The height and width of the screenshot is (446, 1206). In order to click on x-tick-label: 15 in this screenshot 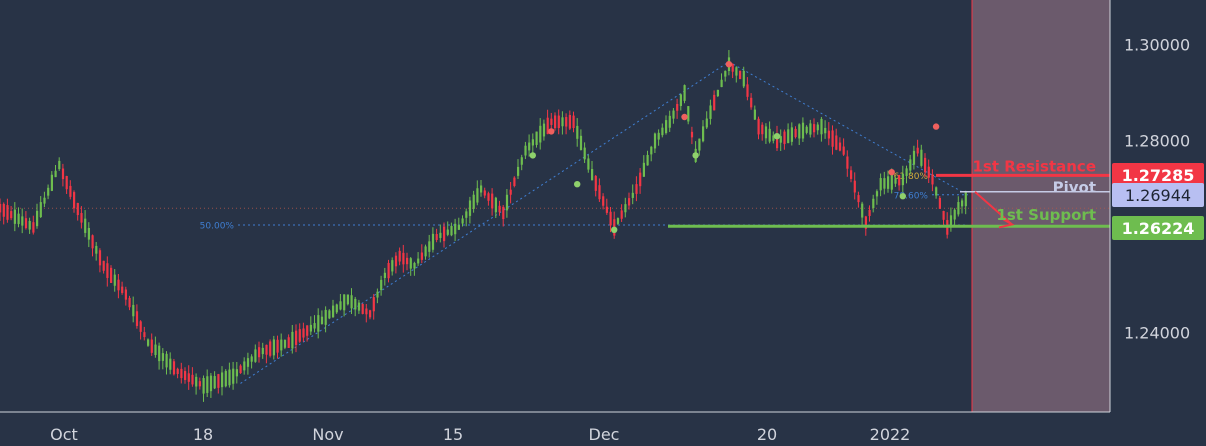, I will do `click(453, 434)`.